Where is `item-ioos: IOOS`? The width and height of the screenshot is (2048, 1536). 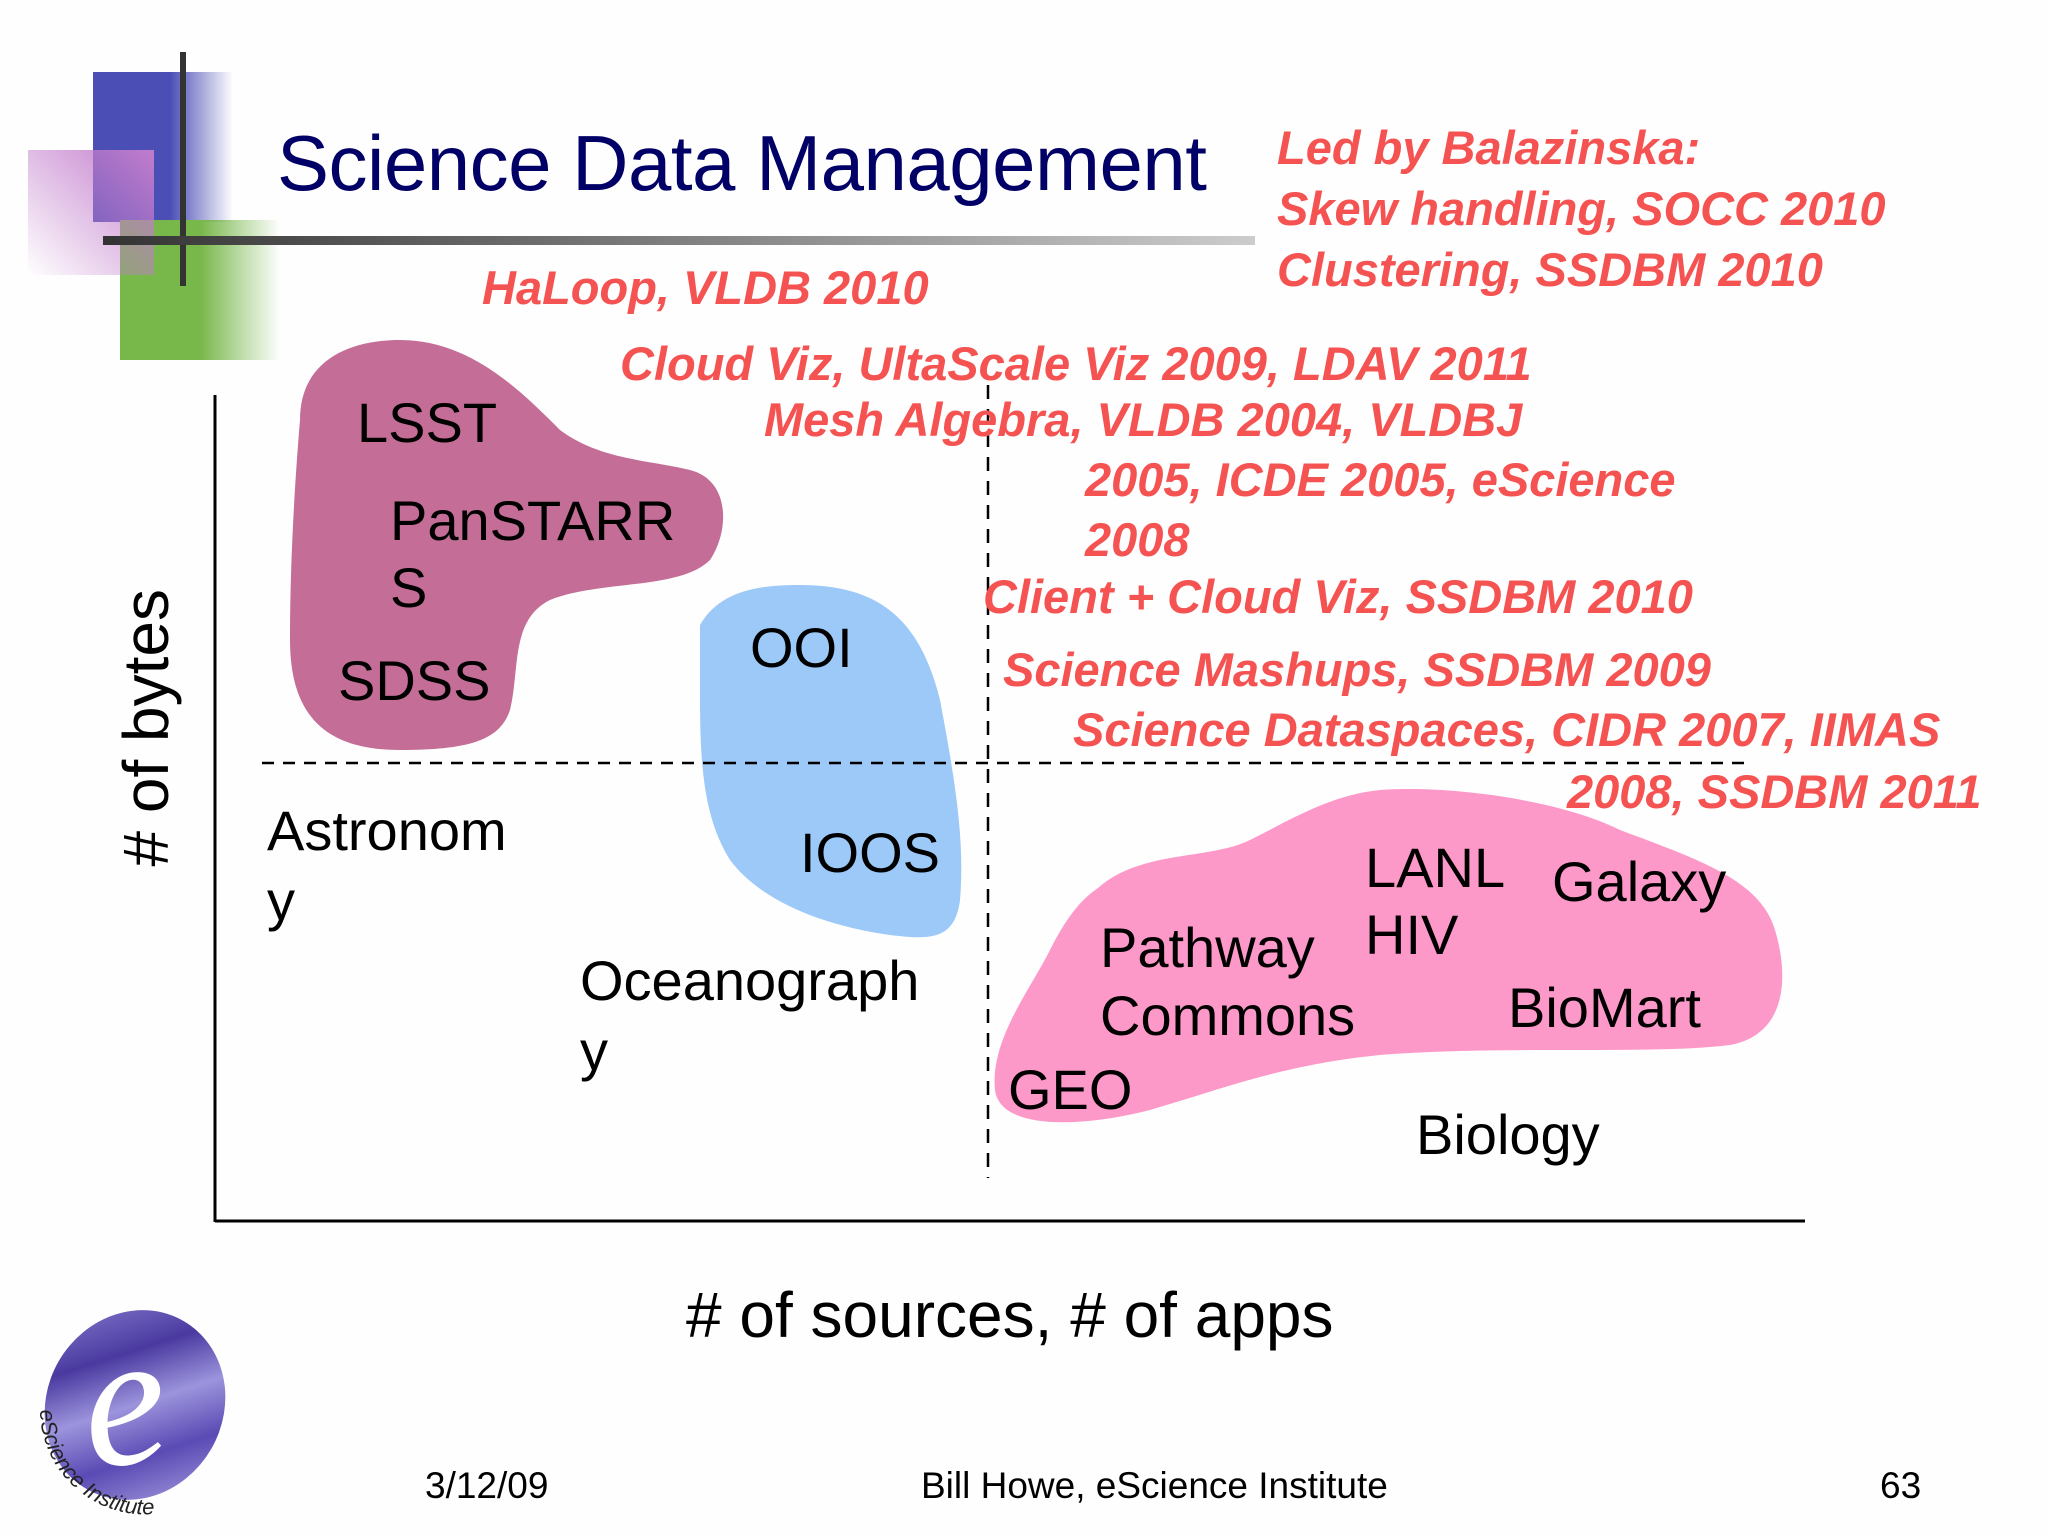
item-ioos: IOOS is located at coordinates (870, 852).